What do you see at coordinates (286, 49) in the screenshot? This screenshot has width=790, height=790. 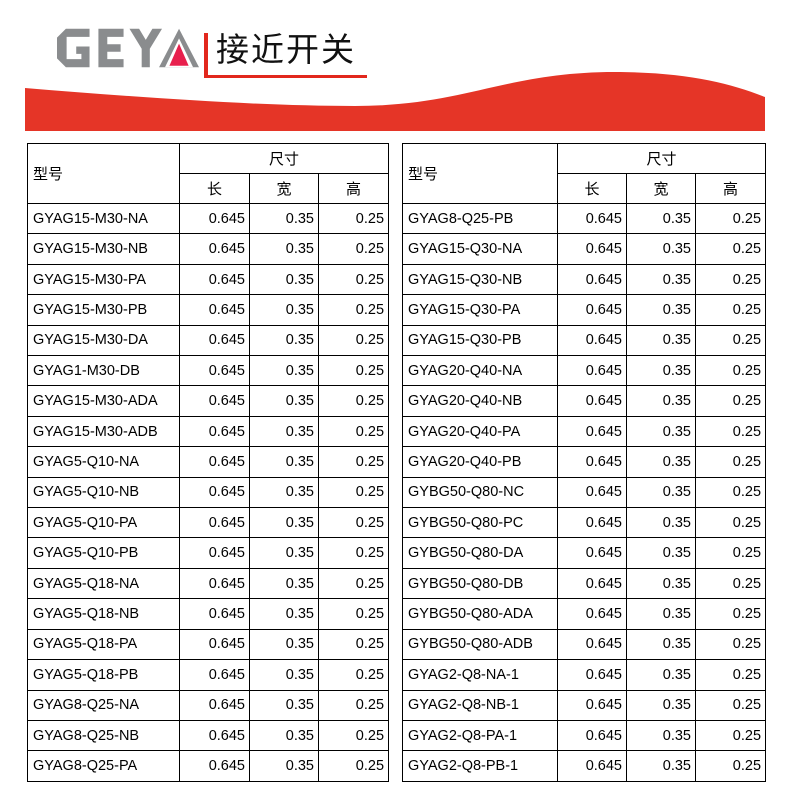 I see `page-title: 接近开关` at bounding box center [286, 49].